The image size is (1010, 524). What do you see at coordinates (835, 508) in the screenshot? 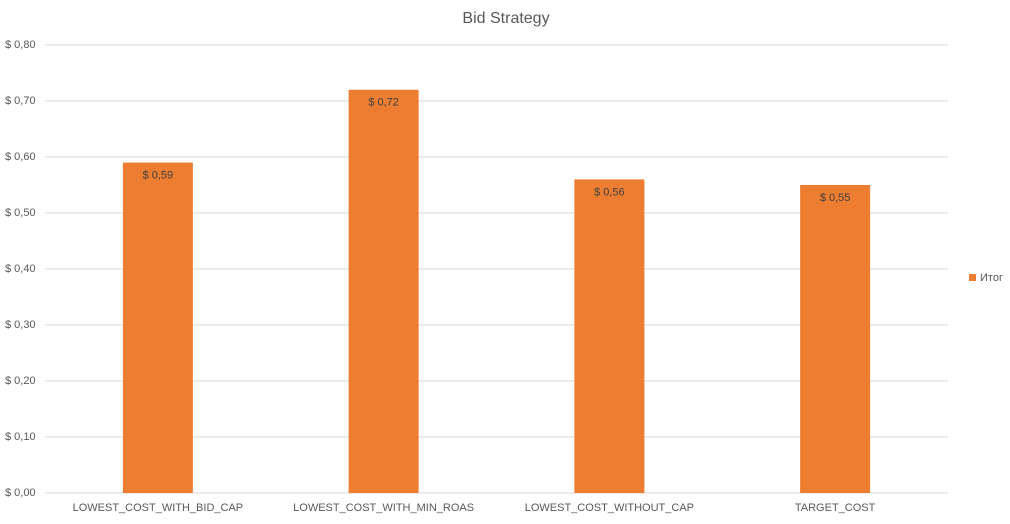
I see `x-tick-label: TARGET_COST` at bounding box center [835, 508].